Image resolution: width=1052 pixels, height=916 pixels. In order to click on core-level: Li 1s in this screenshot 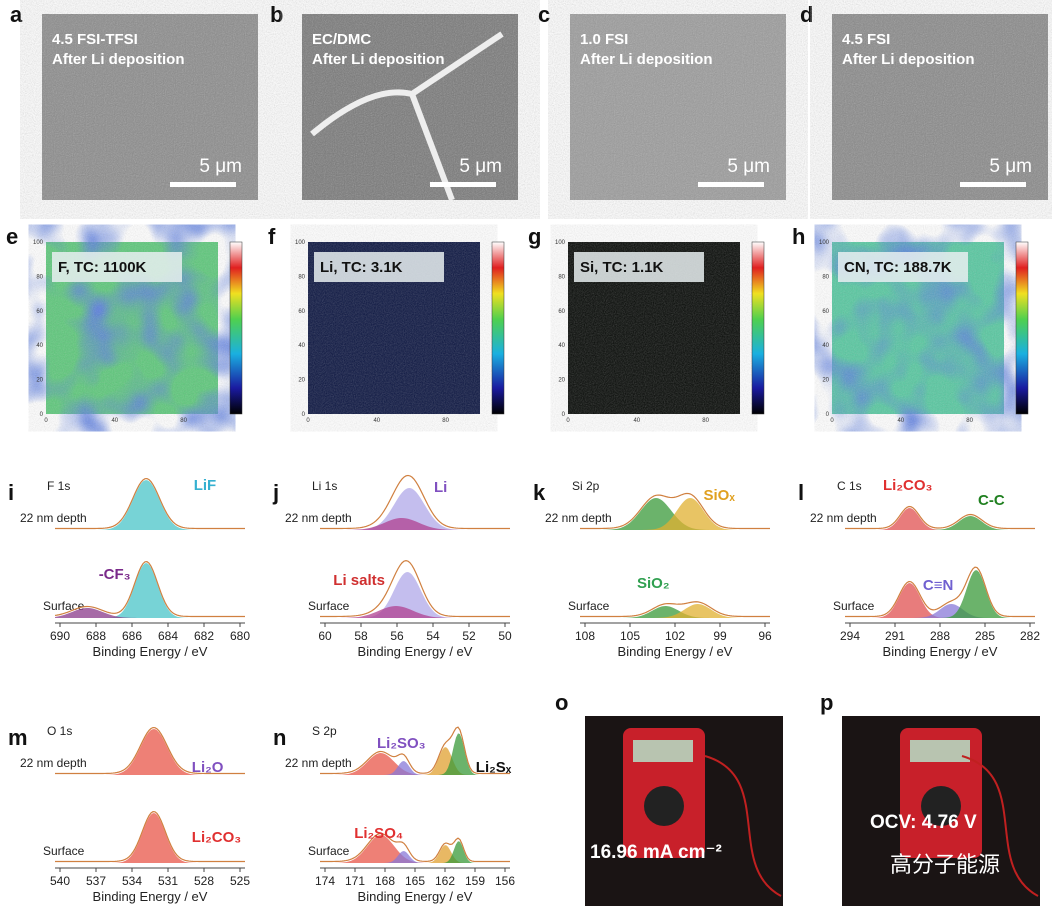, I will do `click(324, 486)`.